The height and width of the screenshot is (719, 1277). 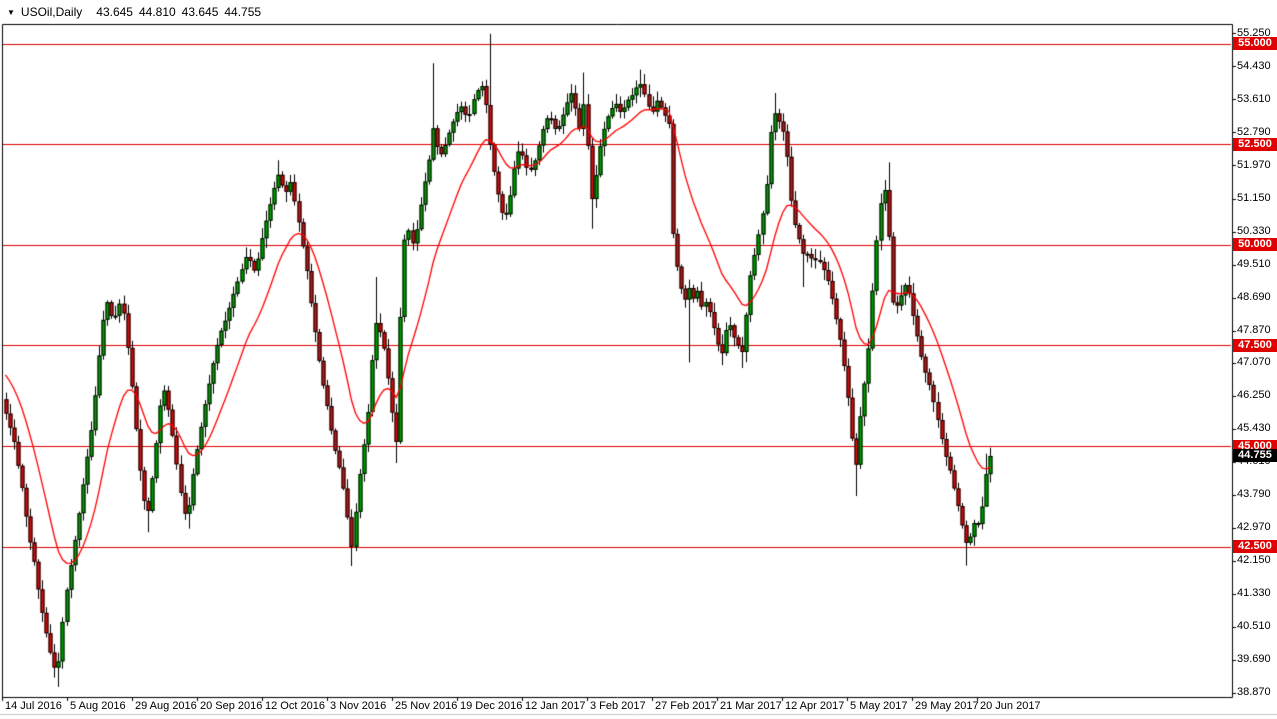 I want to click on symbol-label: USOil,Daily, so click(x=51, y=12).